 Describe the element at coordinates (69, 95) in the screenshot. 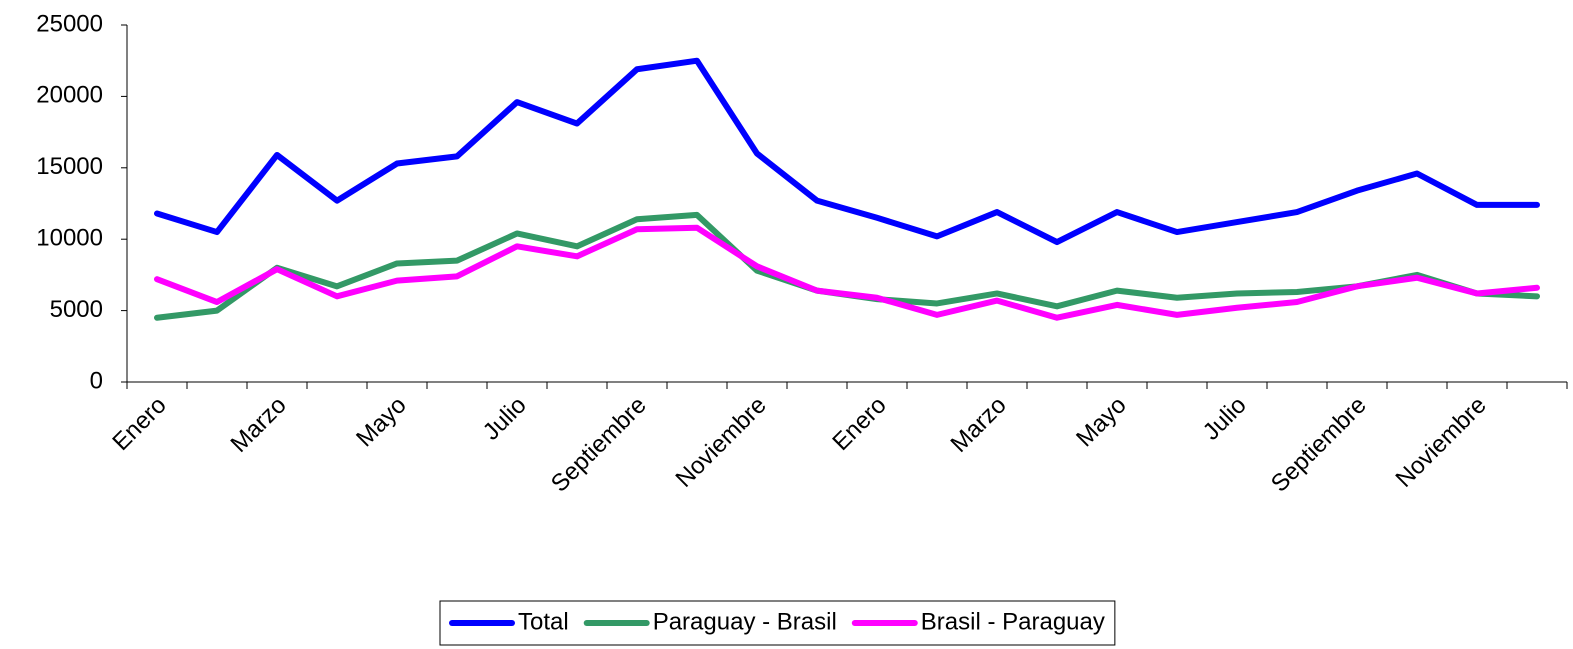

I see `y-tick-label: 20000` at that location.